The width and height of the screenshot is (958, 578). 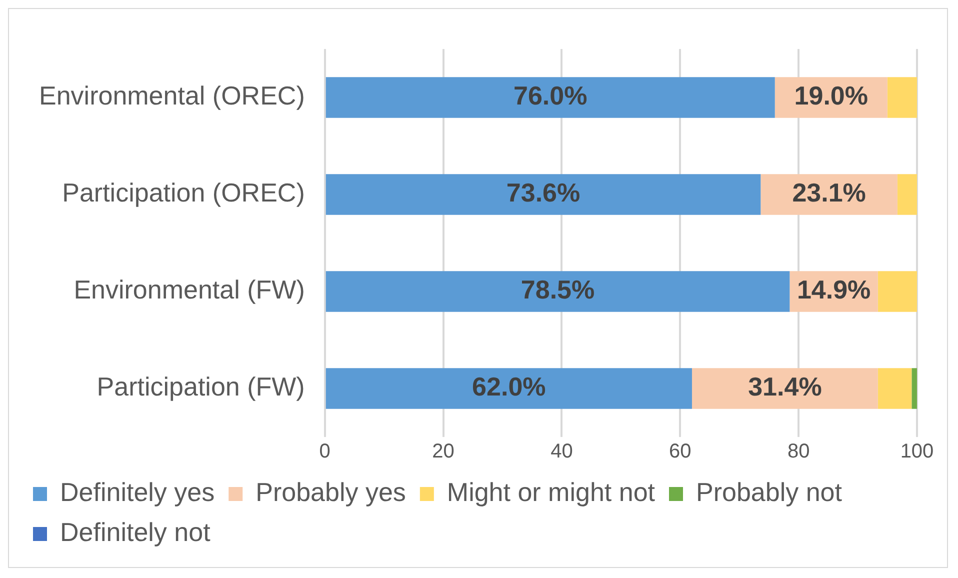 What do you see at coordinates (829, 193) in the screenshot?
I see `data-label: 23.1%` at bounding box center [829, 193].